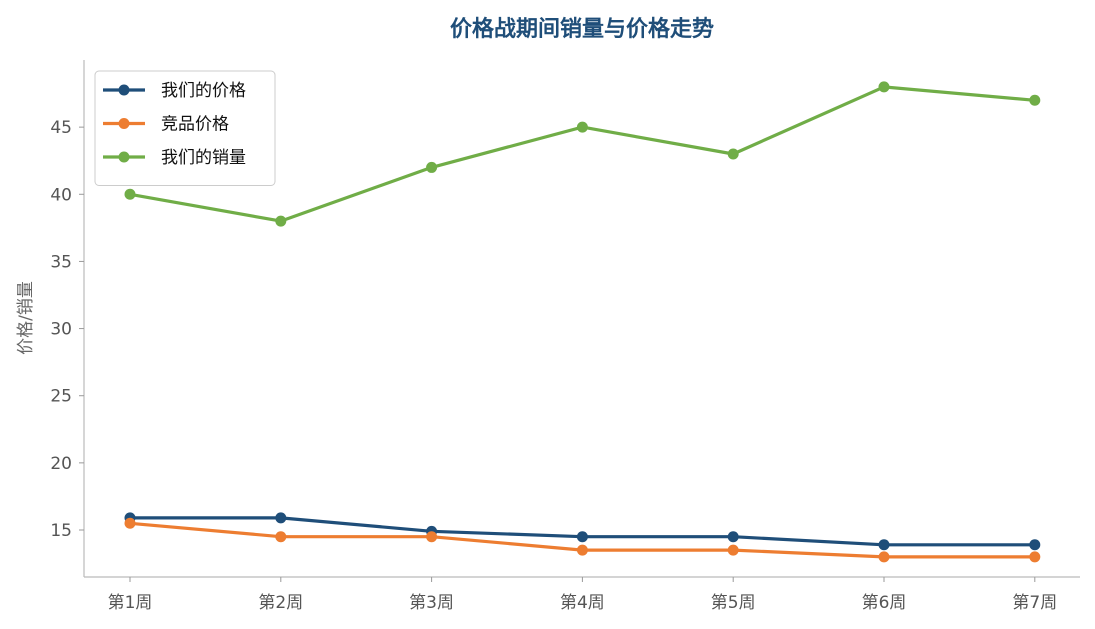  What do you see at coordinates (884, 603) in the screenshot?
I see `x-tick-label: 第6周` at bounding box center [884, 603].